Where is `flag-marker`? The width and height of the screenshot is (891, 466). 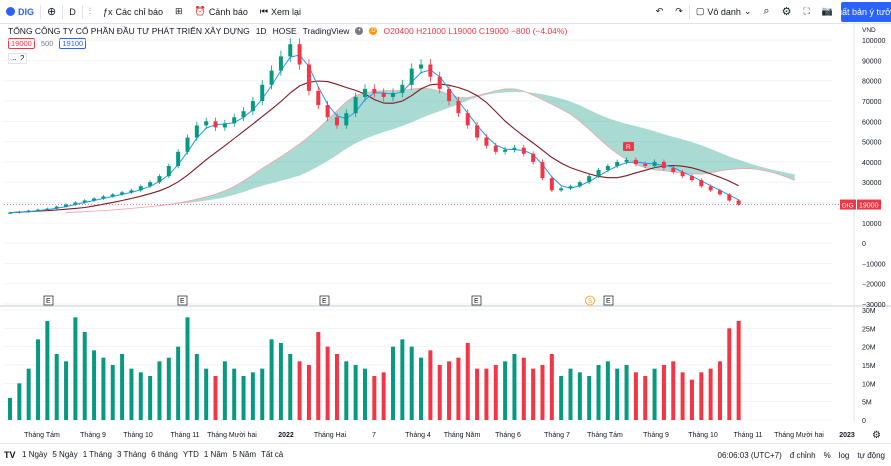 flag-marker is located at coordinates (628, 146).